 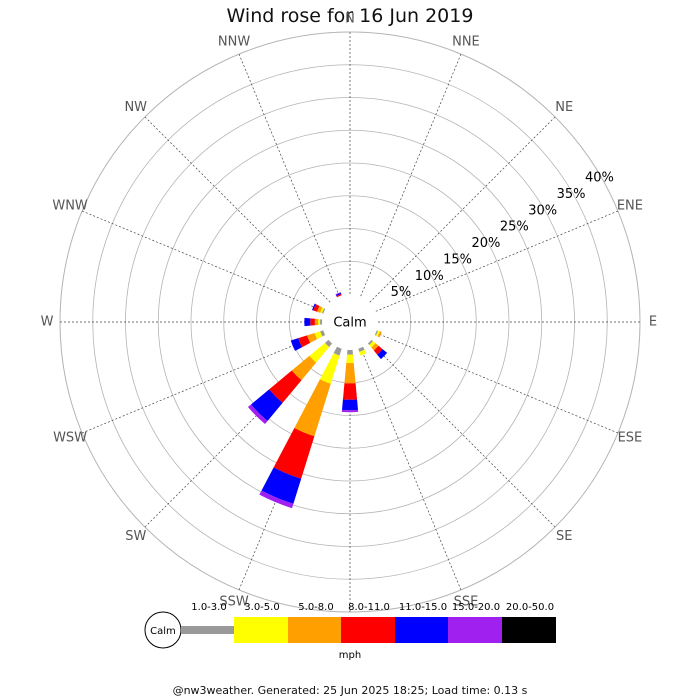 I want to click on direction-label-nnw: NNW, so click(x=234, y=42).